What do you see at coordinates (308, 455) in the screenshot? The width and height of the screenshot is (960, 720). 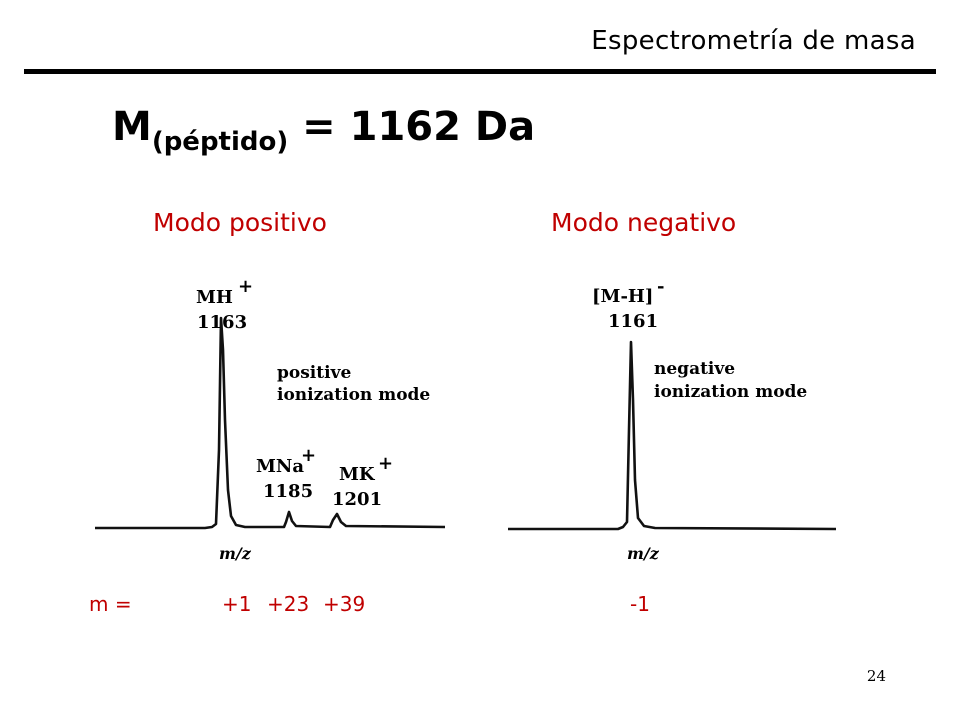 I see `peak-charge-mna: +` at bounding box center [308, 455].